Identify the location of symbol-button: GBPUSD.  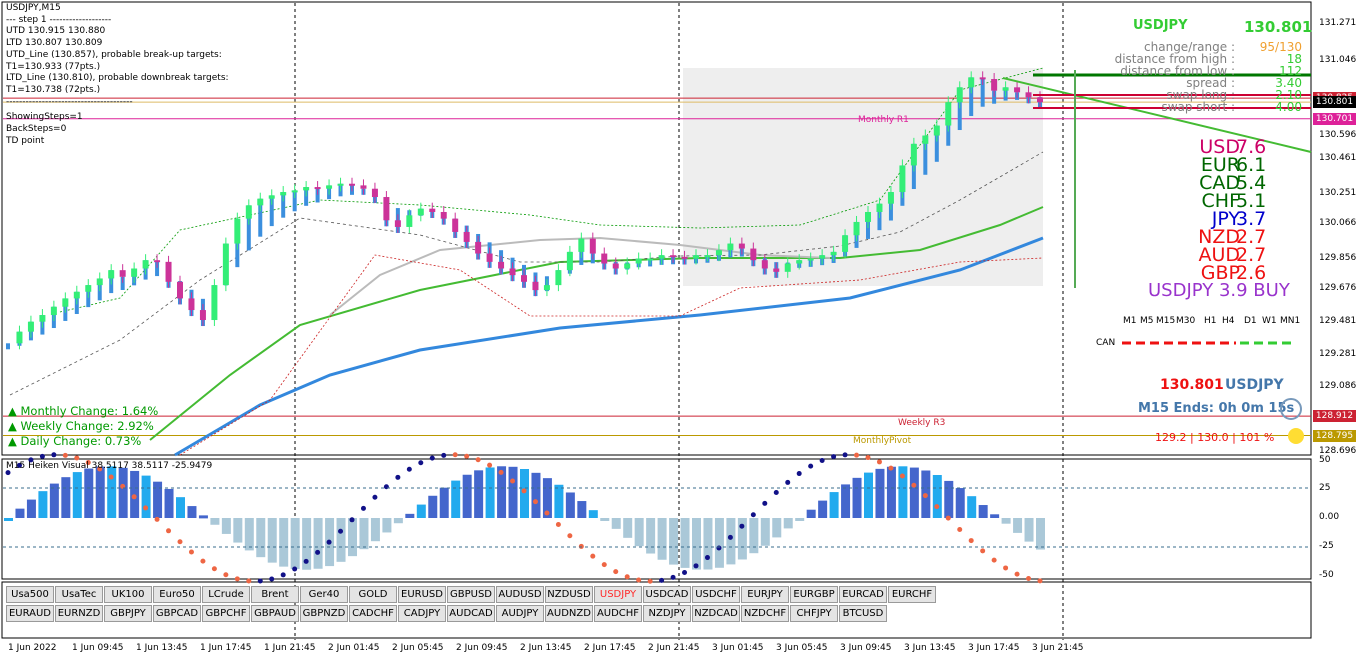
(471, 594).